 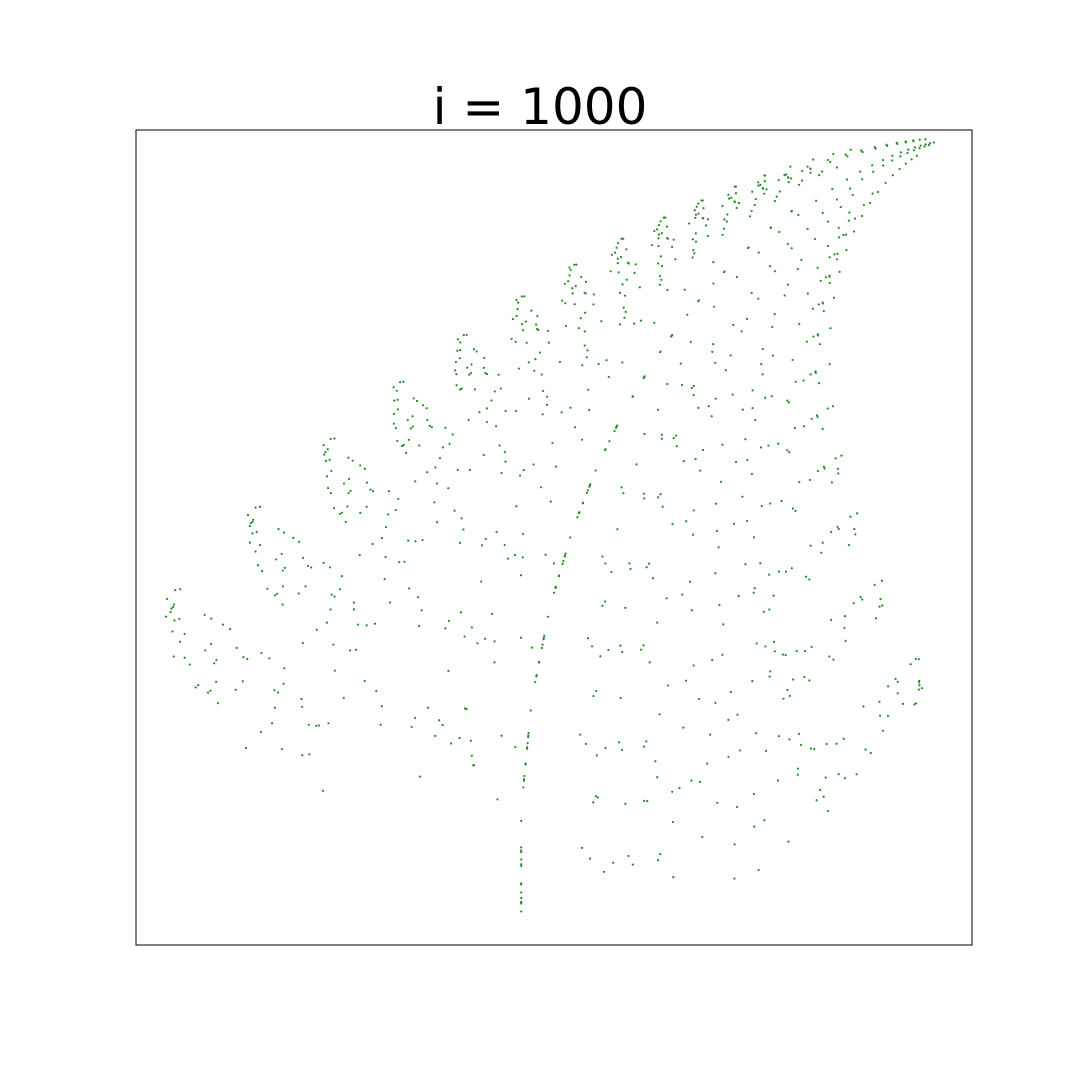 What do you see at coordinates (540, 107) in the screenshot?
I see `chart-title: i = 1000` at bounding box center [540, 107].